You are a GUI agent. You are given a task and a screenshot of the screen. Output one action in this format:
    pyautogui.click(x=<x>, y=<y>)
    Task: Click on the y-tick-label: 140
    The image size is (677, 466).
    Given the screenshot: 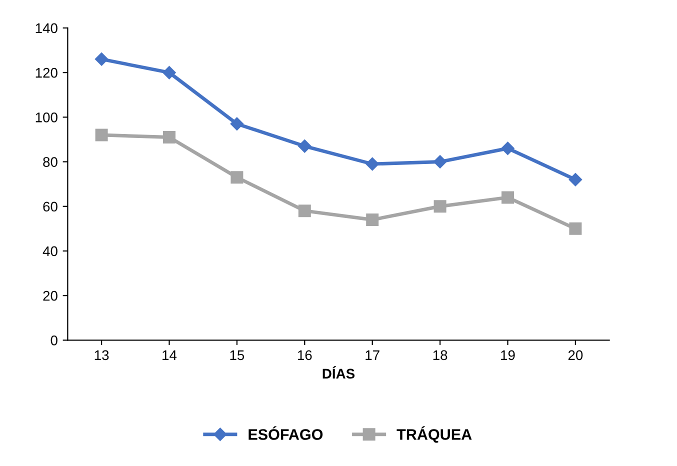 What is the action you would take?
    pyautogui.click(x=47, y=28)
    